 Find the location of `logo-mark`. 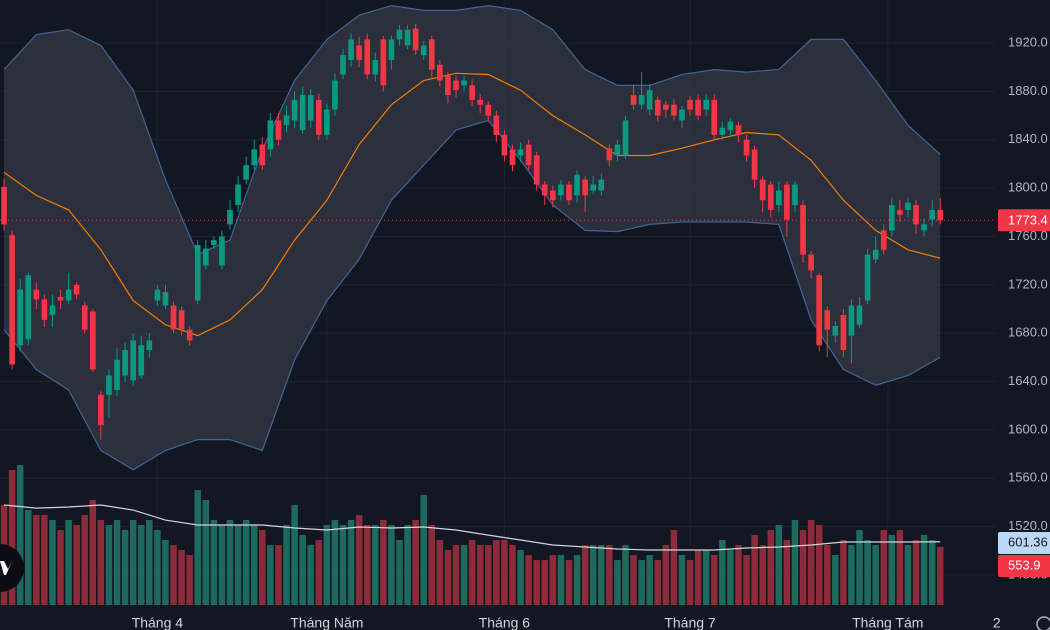

logo-mark is located at coordinates (6, 568).